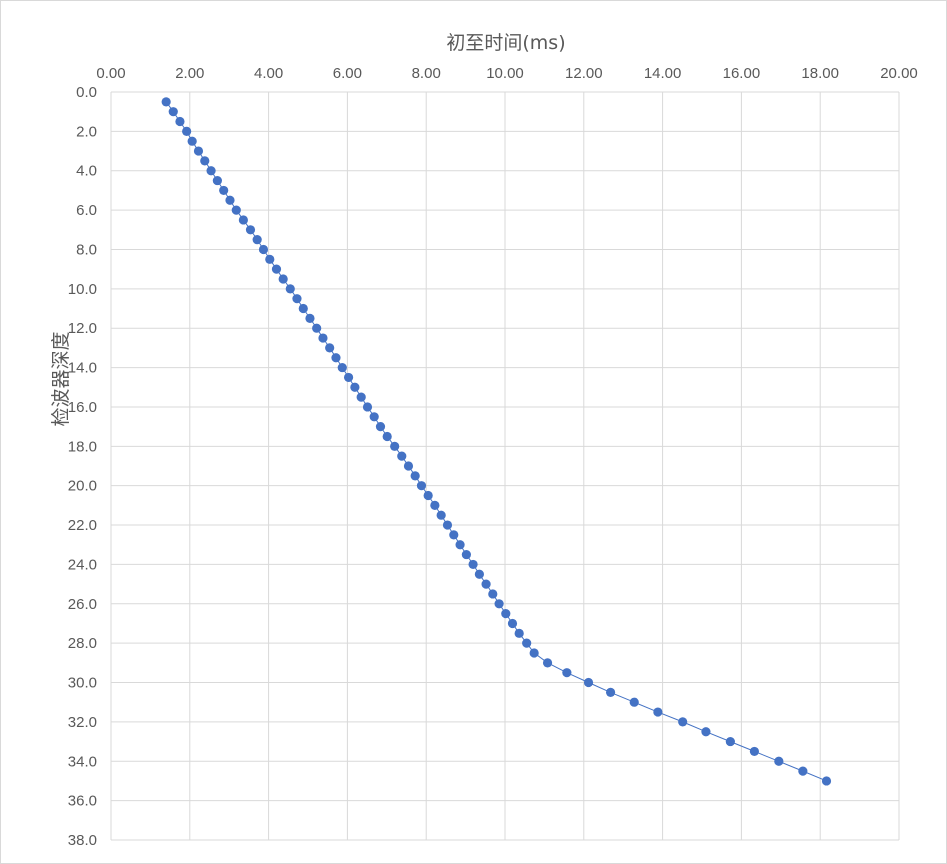  What do you see at coordinates (86, 92) in the screenshot?
I see `y-tick-label: 0.0` at bounding box center [86, 92].